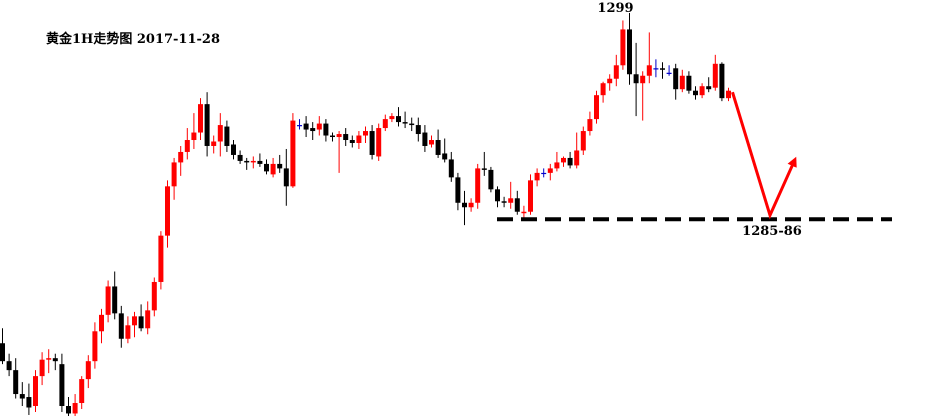 Image resolution: width=941 pixels, height=416 pixels. I want to click on projection-arrow, so click(764, 155).